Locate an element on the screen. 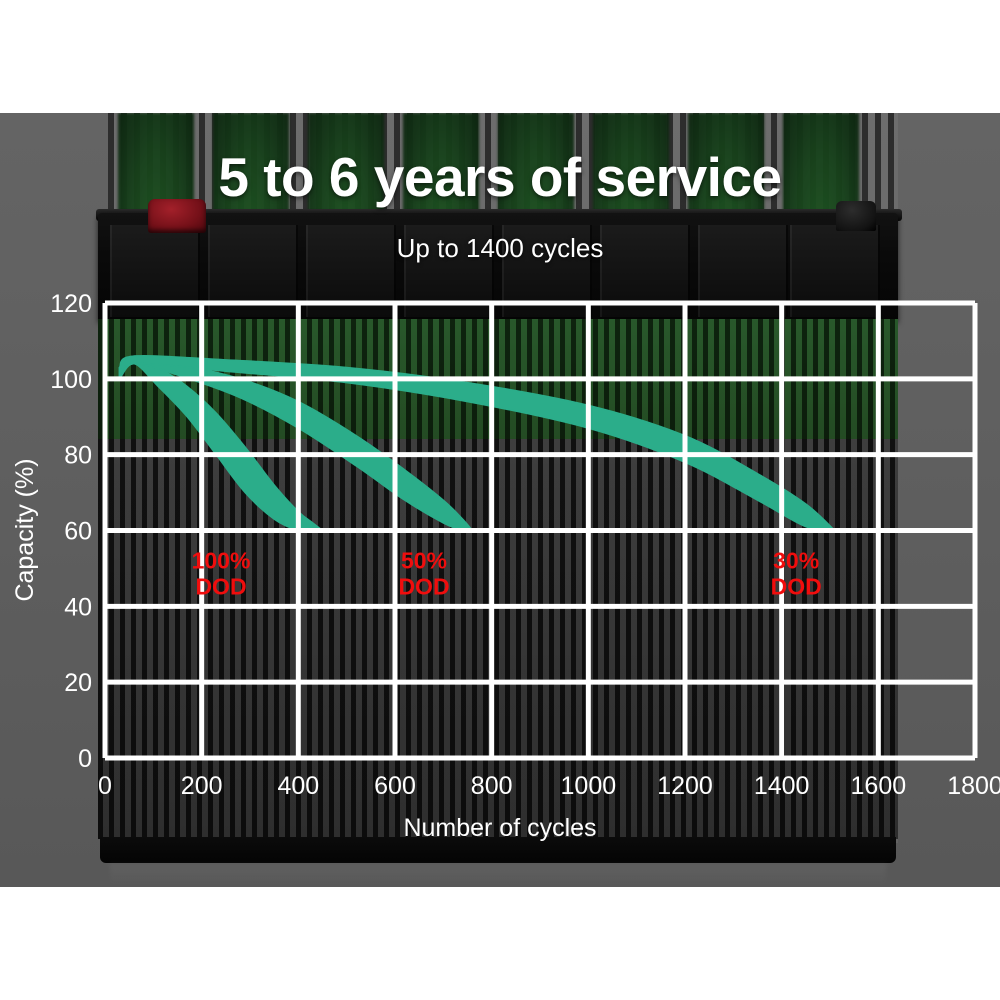 The width and height of the screenshot is (1000, 1000). battery-red-terminal-cap is located at coordinates (177, 216).